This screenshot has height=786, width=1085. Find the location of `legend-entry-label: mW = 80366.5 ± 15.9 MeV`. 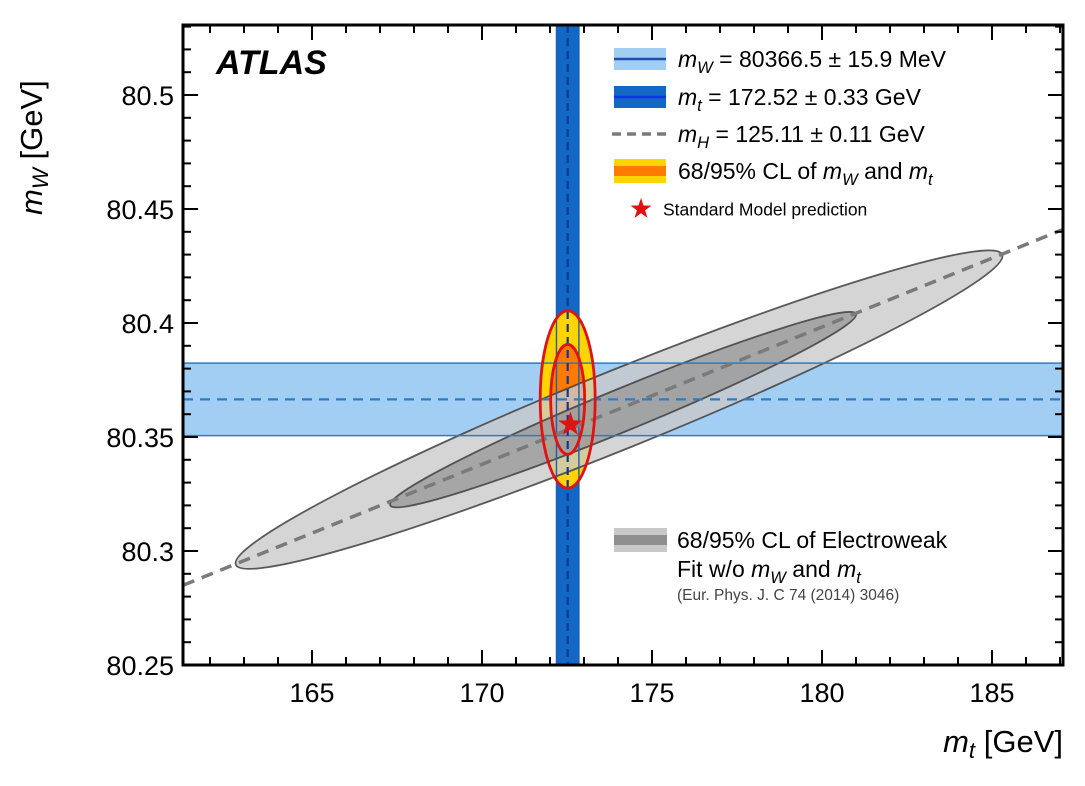

legend-entry-label: mW = 80366.5 ± 15.9 MeV is located at coordinates (812, 61).